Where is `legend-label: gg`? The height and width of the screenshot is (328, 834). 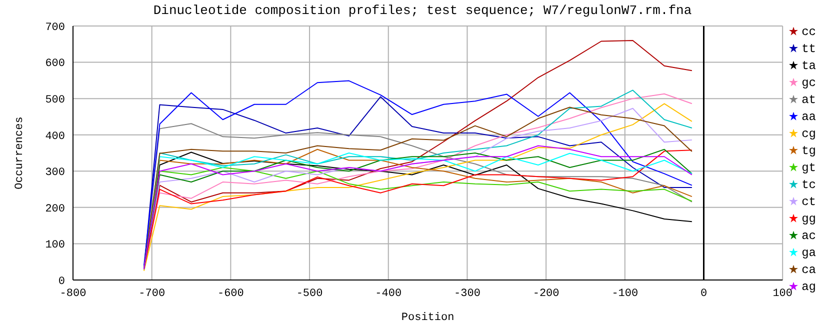
legend-label: gg is located at coordinates (809, 219).